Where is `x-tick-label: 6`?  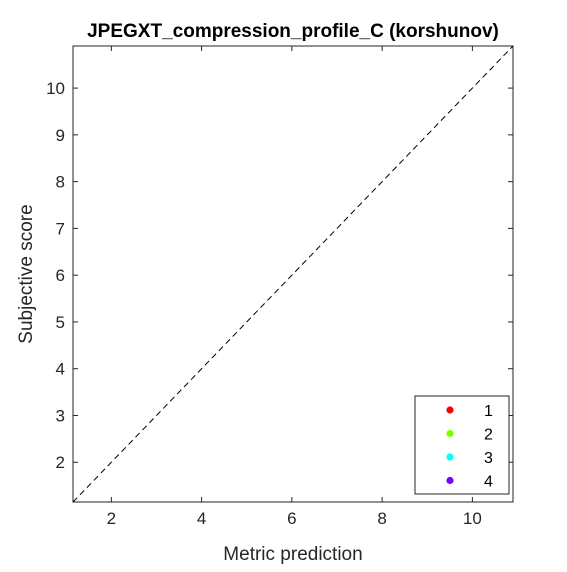 x-tick-label: 6 is located at coordinates (291, 518).